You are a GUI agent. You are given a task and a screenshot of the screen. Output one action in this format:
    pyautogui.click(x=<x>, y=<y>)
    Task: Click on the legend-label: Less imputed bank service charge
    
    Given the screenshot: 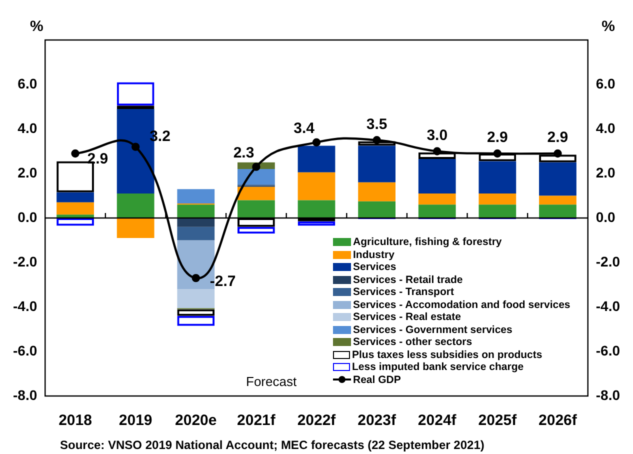 What is the action you would take?
    pyautogui.click(x=438, y=367)
    